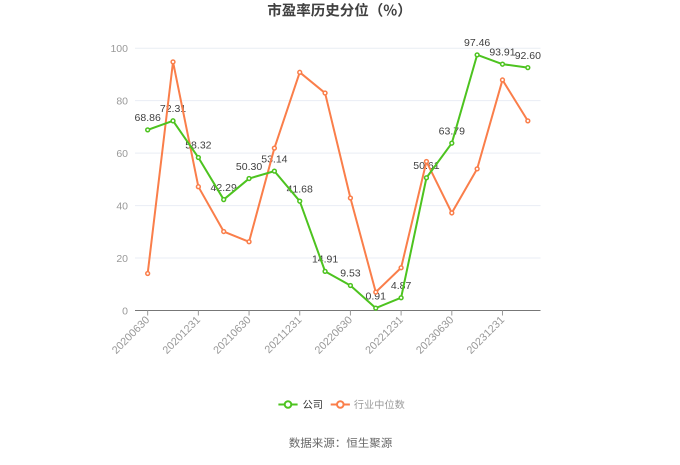 The image size is (680, 465). What do you see at coordinates (350, 274) in the screenshot?
I see `svg-text: 9.53` at bounding box center [350, 274].